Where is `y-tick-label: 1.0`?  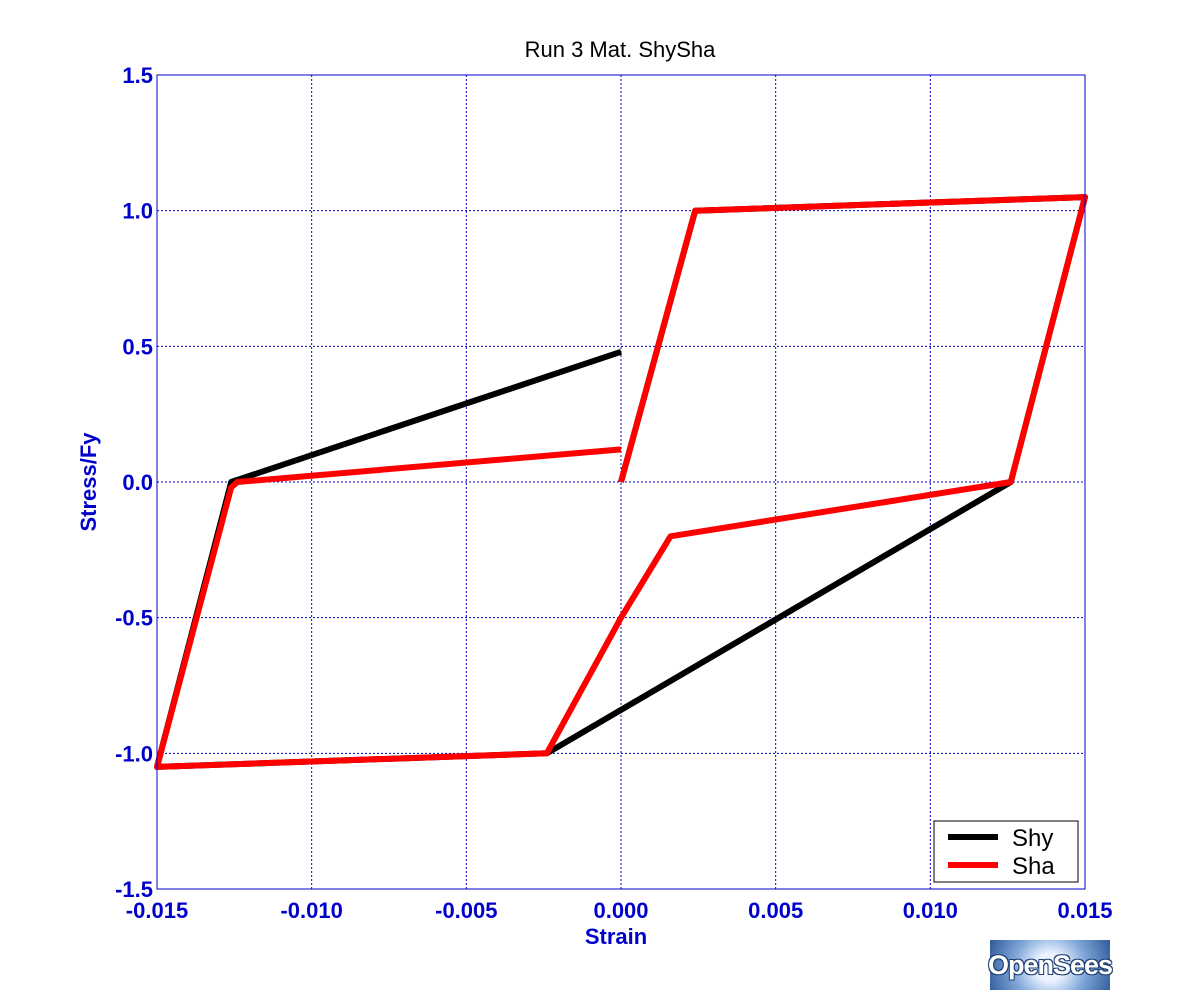
y-tick-label: 1.0 is located at coordinates (137, 211).